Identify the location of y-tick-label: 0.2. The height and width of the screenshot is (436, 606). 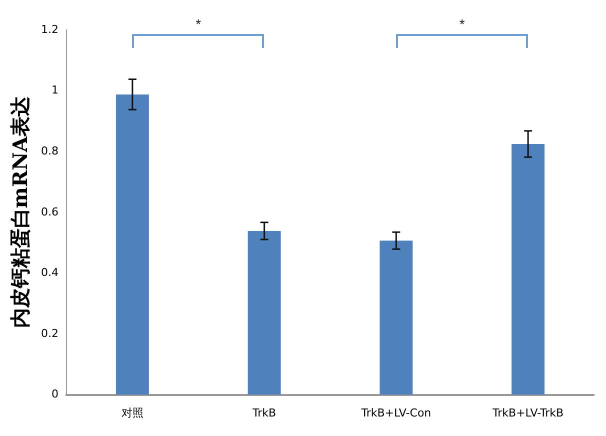
(49, 333).